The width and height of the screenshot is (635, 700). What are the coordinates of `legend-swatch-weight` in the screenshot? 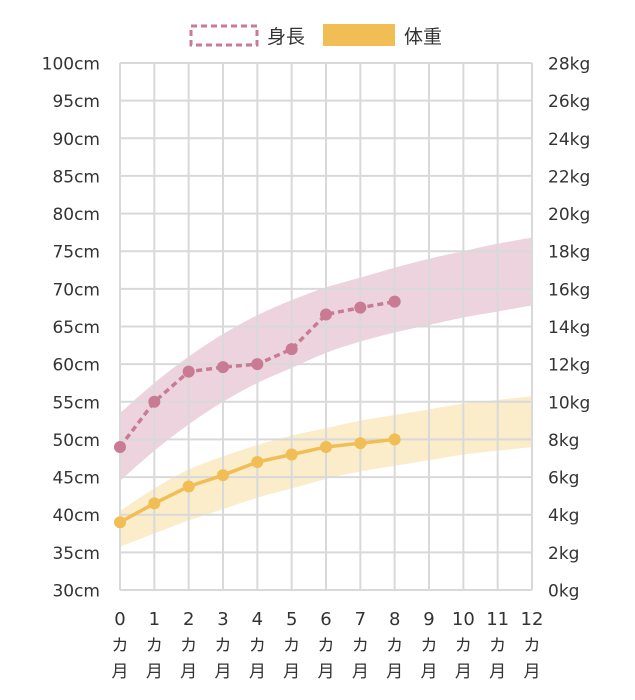 It's located at (359, 35).